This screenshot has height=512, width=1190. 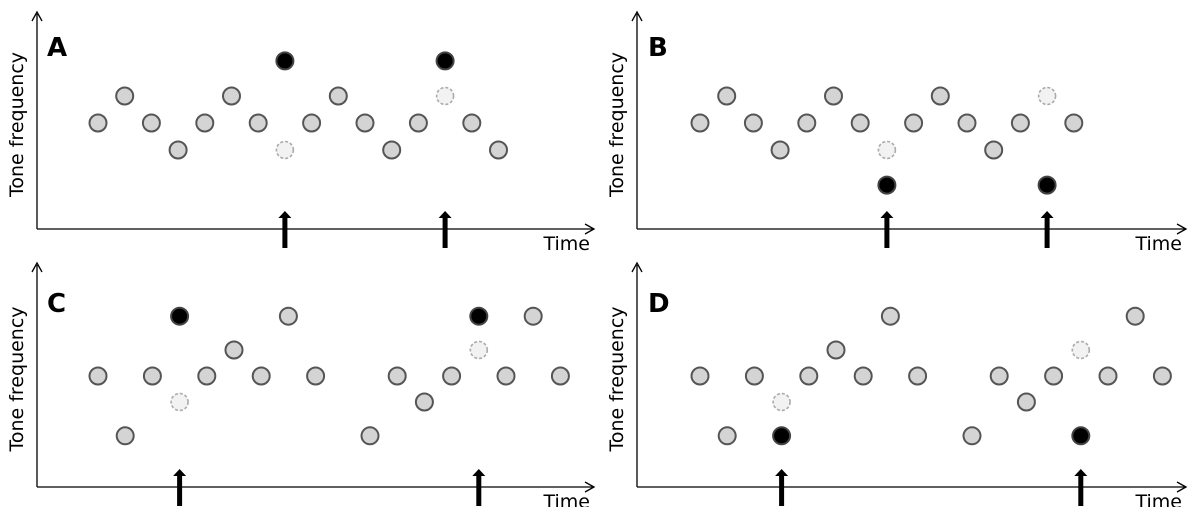 I want to click on panel-letter: C, so click(x=56, y=304).